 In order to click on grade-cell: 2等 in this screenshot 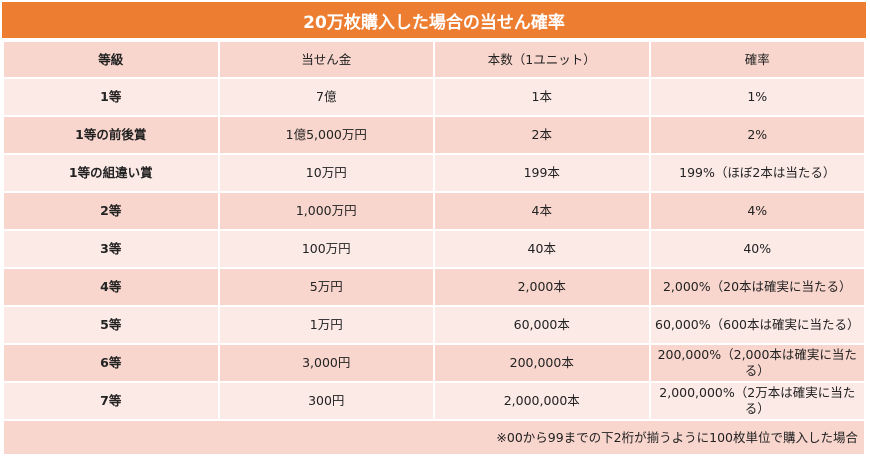, I will do `click(111, 211)`.